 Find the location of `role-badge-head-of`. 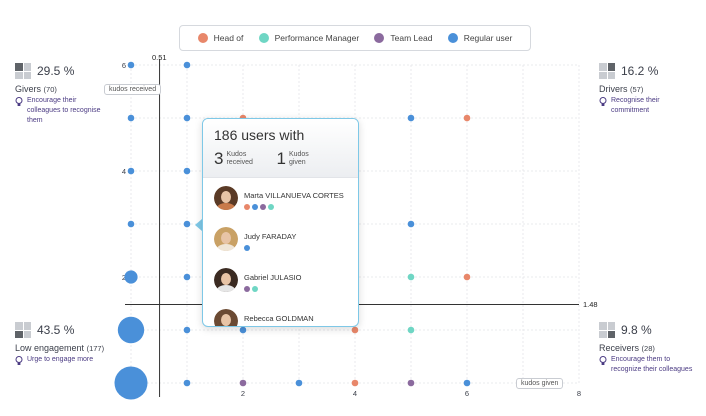

role-badge-head-of is located at coordinates (247, 207).